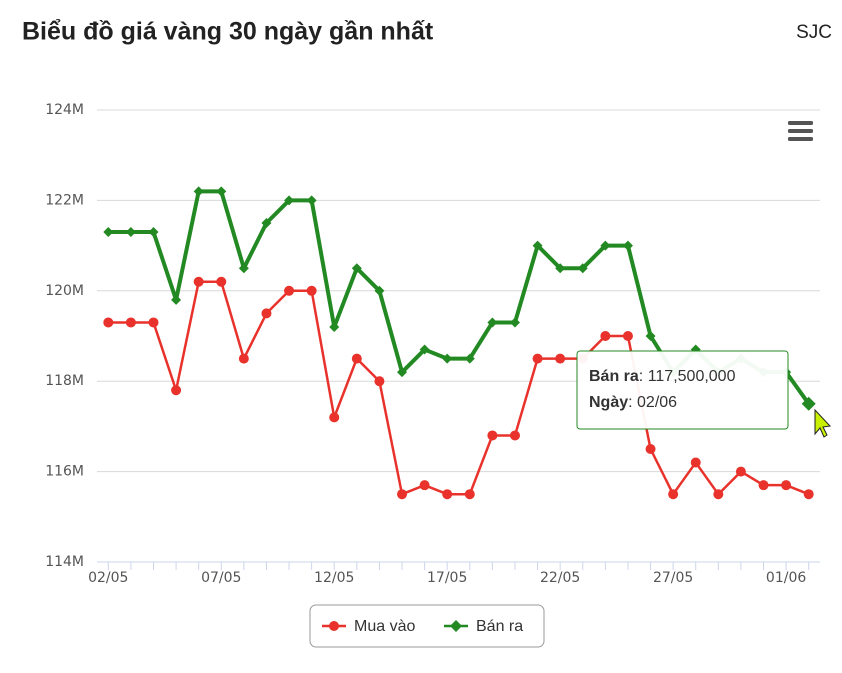 Image resolution: width=842 pixels, height=673 pixels. I want to click on y-tick-label: 114M, so click(64, 562).